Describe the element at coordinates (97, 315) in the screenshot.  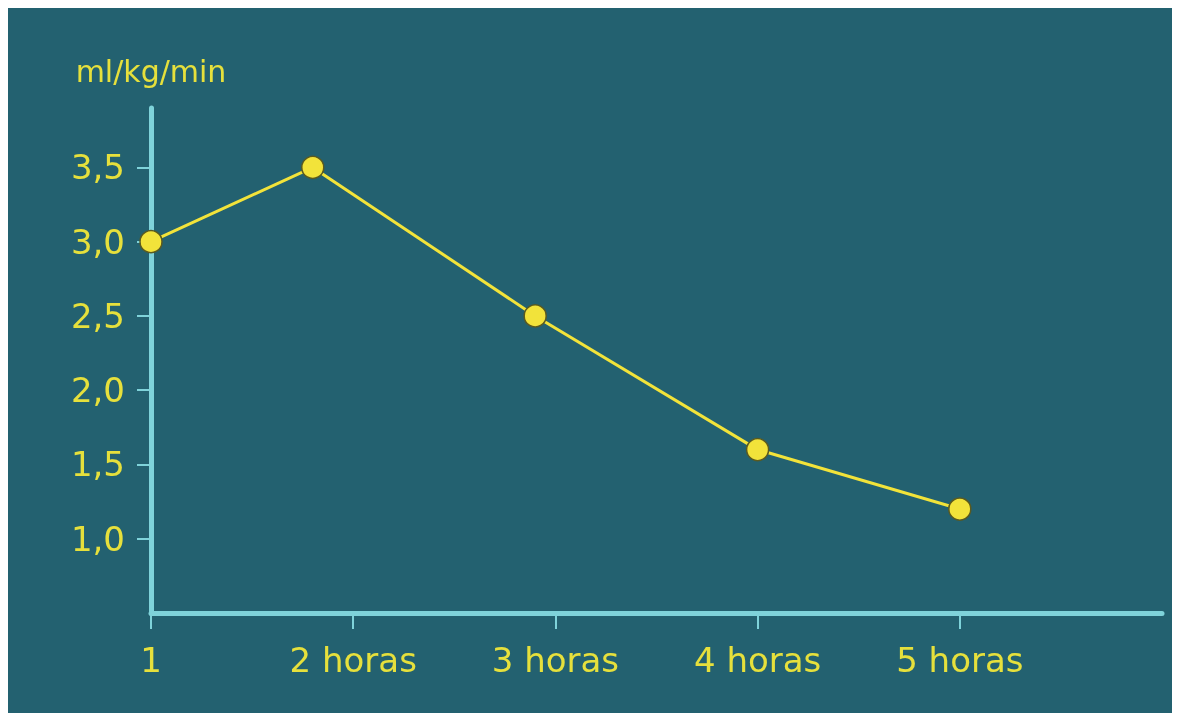
I see `y-tick-label: 2,5` at that location.